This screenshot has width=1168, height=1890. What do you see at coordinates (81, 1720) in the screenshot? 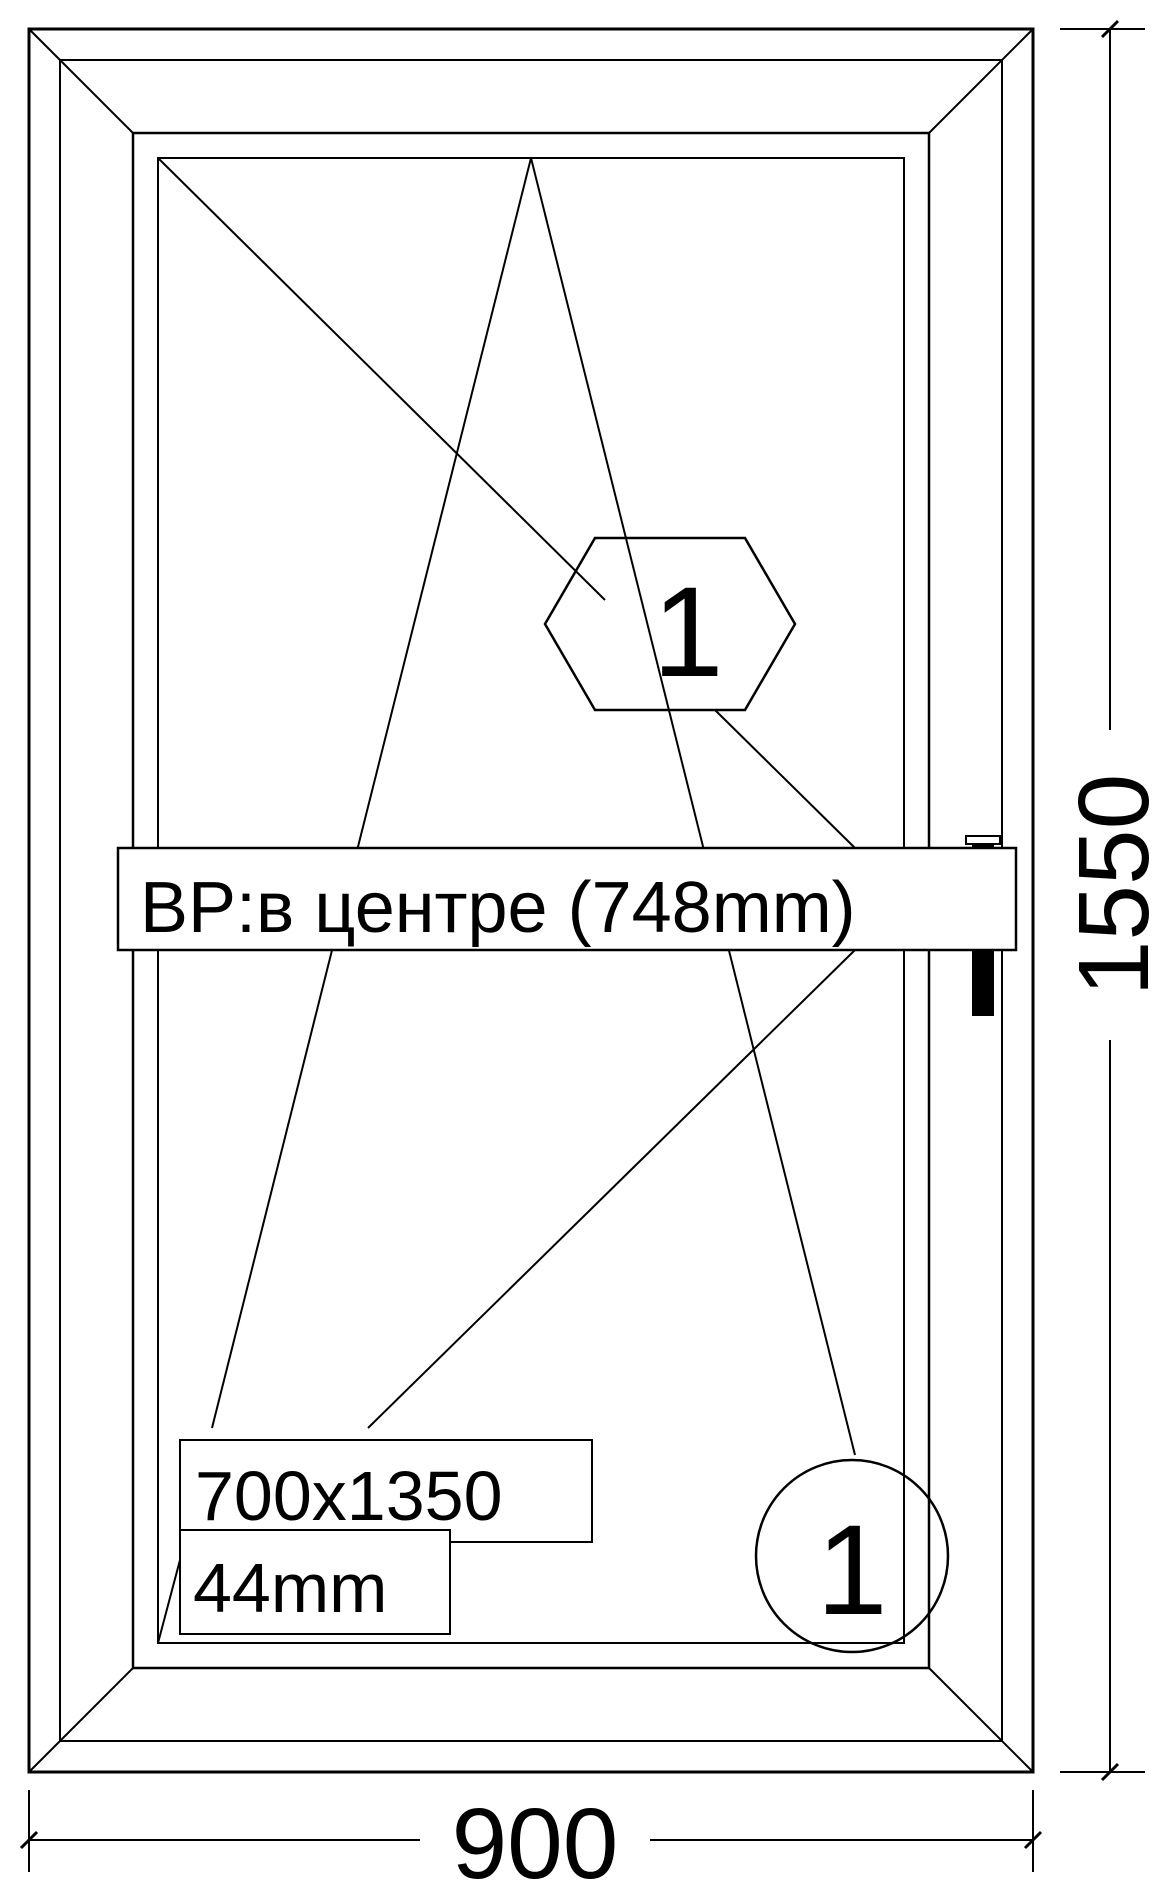
I see `frame-miter-bottom-left` at bounding box center [81, 1720].